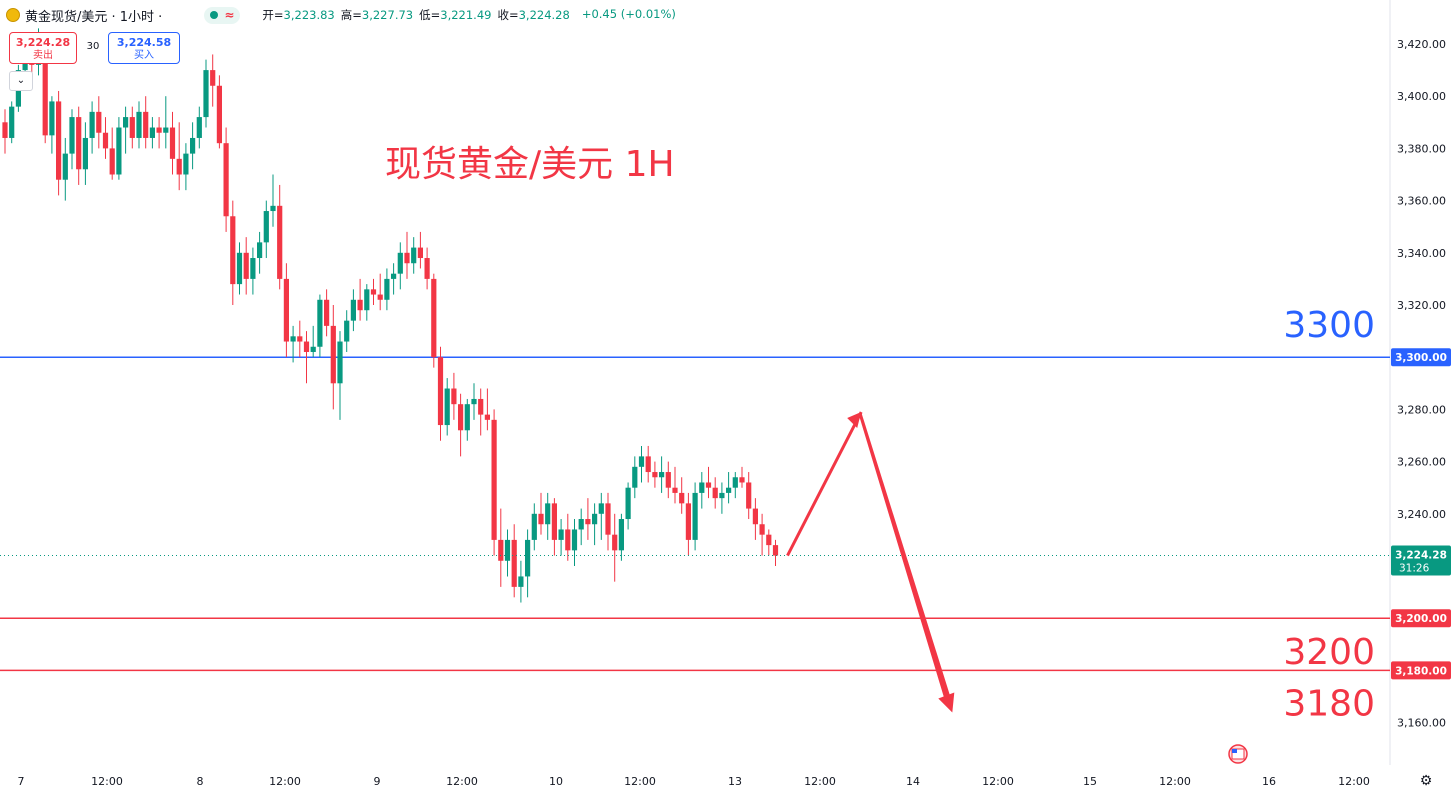 Image resolution: width=1456 pixels, height=795 pixels. Describe the element at coordinates (144, 42) in the screenshot. I see `buy-price: 3,224.58` at that location.